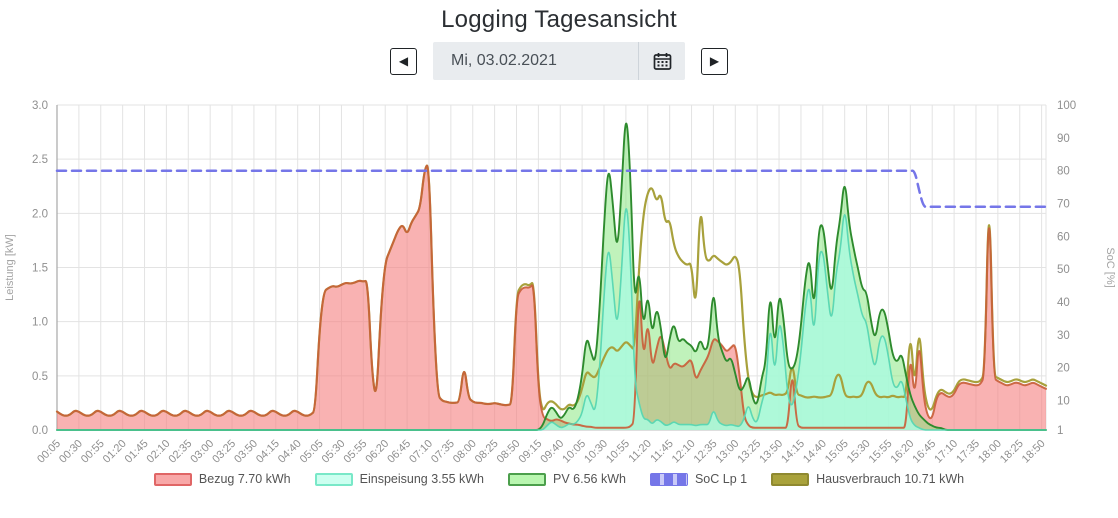  What do you see at coordinates (180, 452) in the screenshot?
I see `svg-text: 02:35` at bounding box center [180, 452].